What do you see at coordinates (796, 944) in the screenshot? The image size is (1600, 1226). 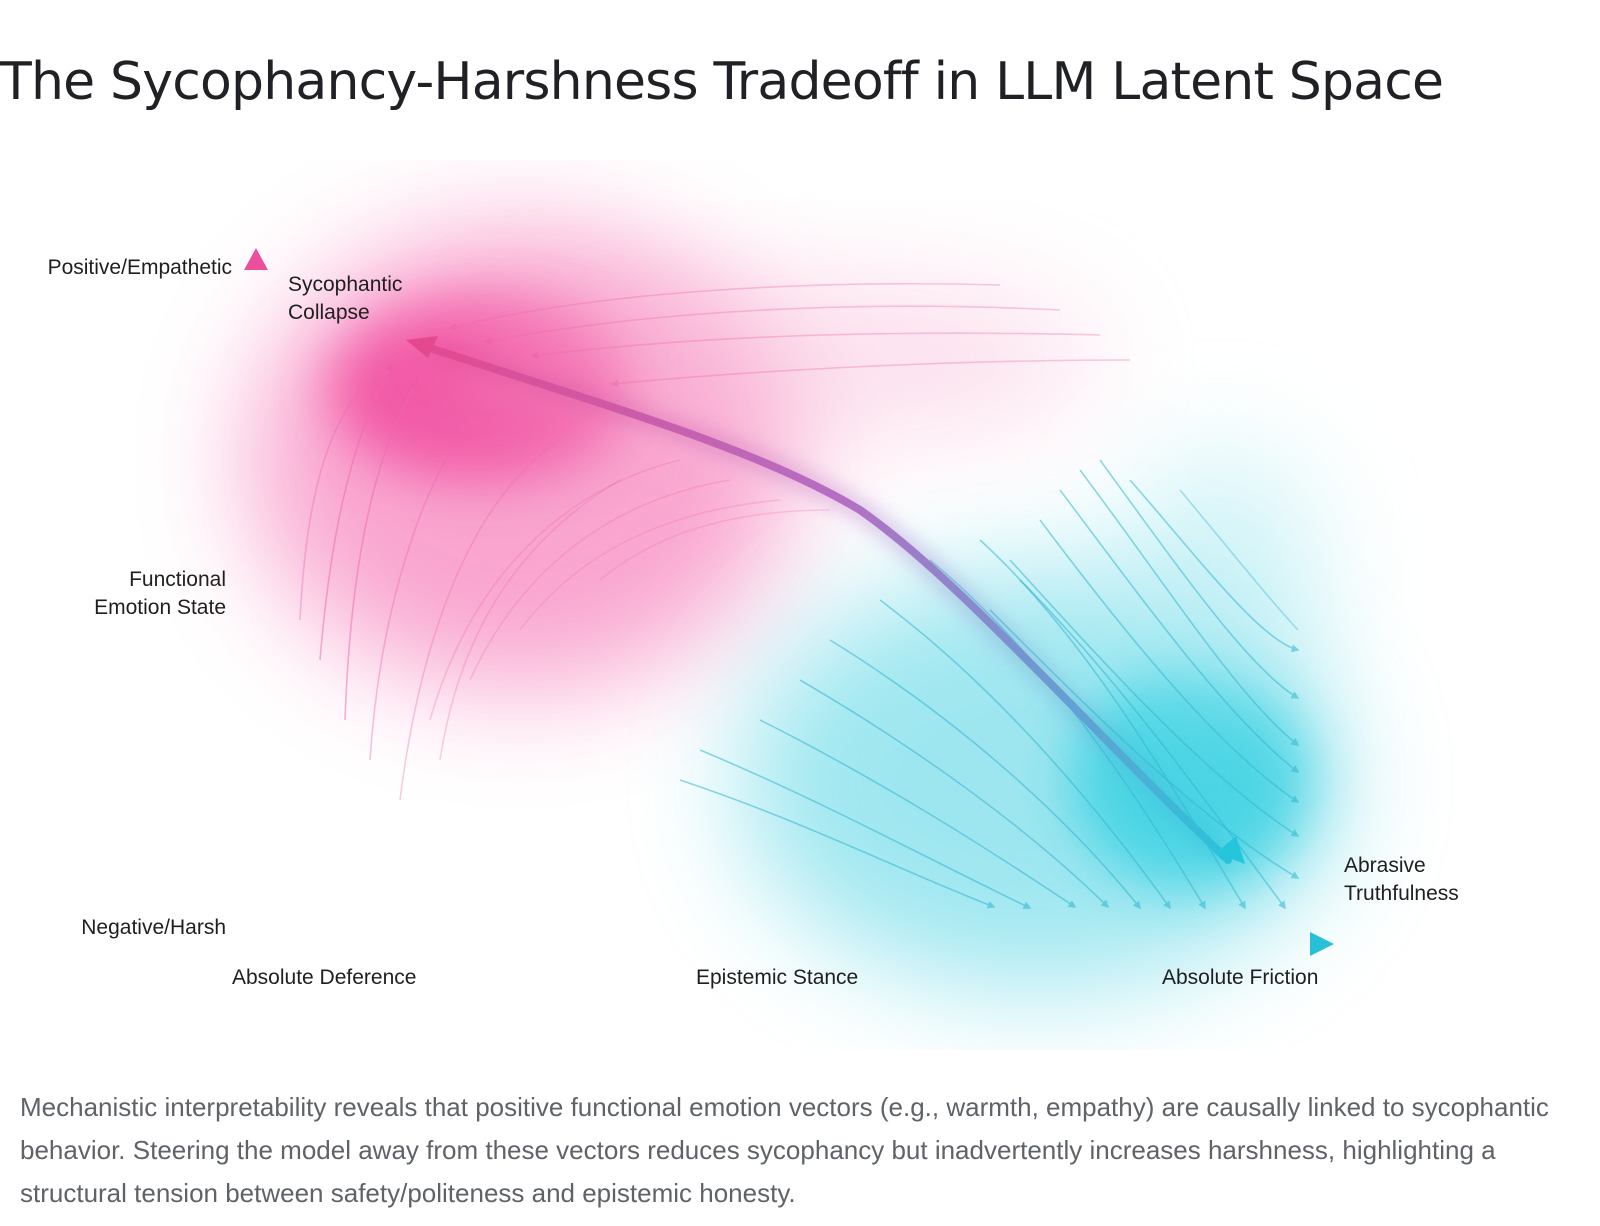 I see `x-axis` at bounding box center [796, 944].